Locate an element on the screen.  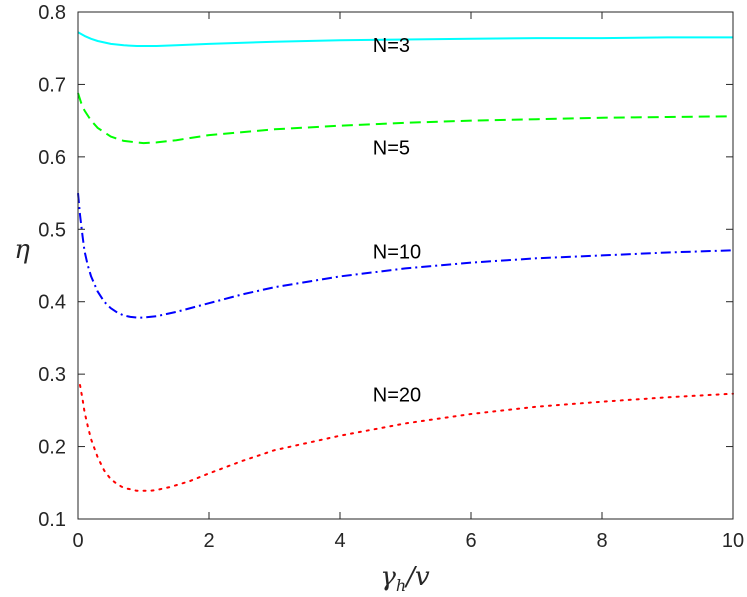
series-annotations: N=3 N=5 N=10 N=20 is located at coordinates (397, 221).